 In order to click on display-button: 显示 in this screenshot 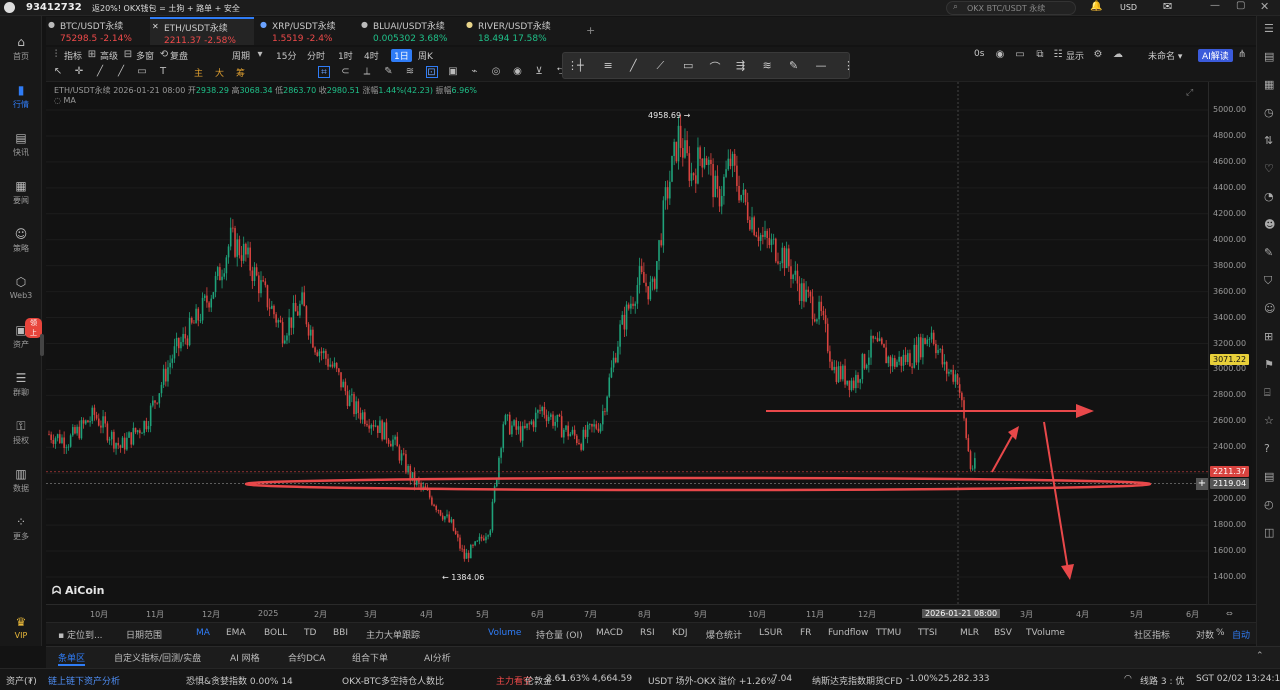, I will do `click(1075, 57)`.